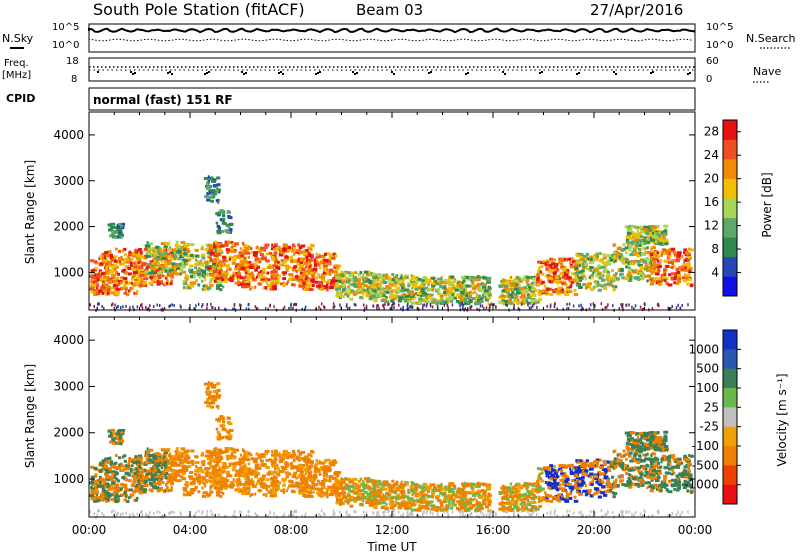  I want to click on noise-panel: N.Sky 10^5 10^0 10^5 10^0 N.Search, so click(399, 37).